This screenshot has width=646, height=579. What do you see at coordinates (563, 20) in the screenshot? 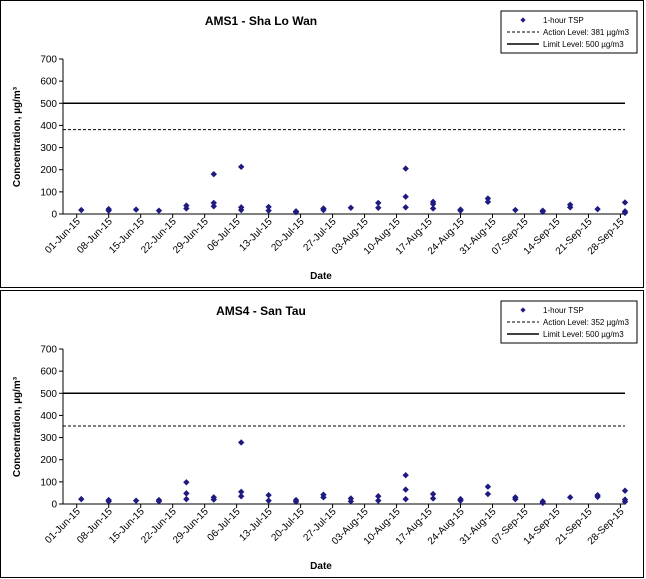
I see `legend-label: 1-hour TSP` at bounding box center [563, 20].